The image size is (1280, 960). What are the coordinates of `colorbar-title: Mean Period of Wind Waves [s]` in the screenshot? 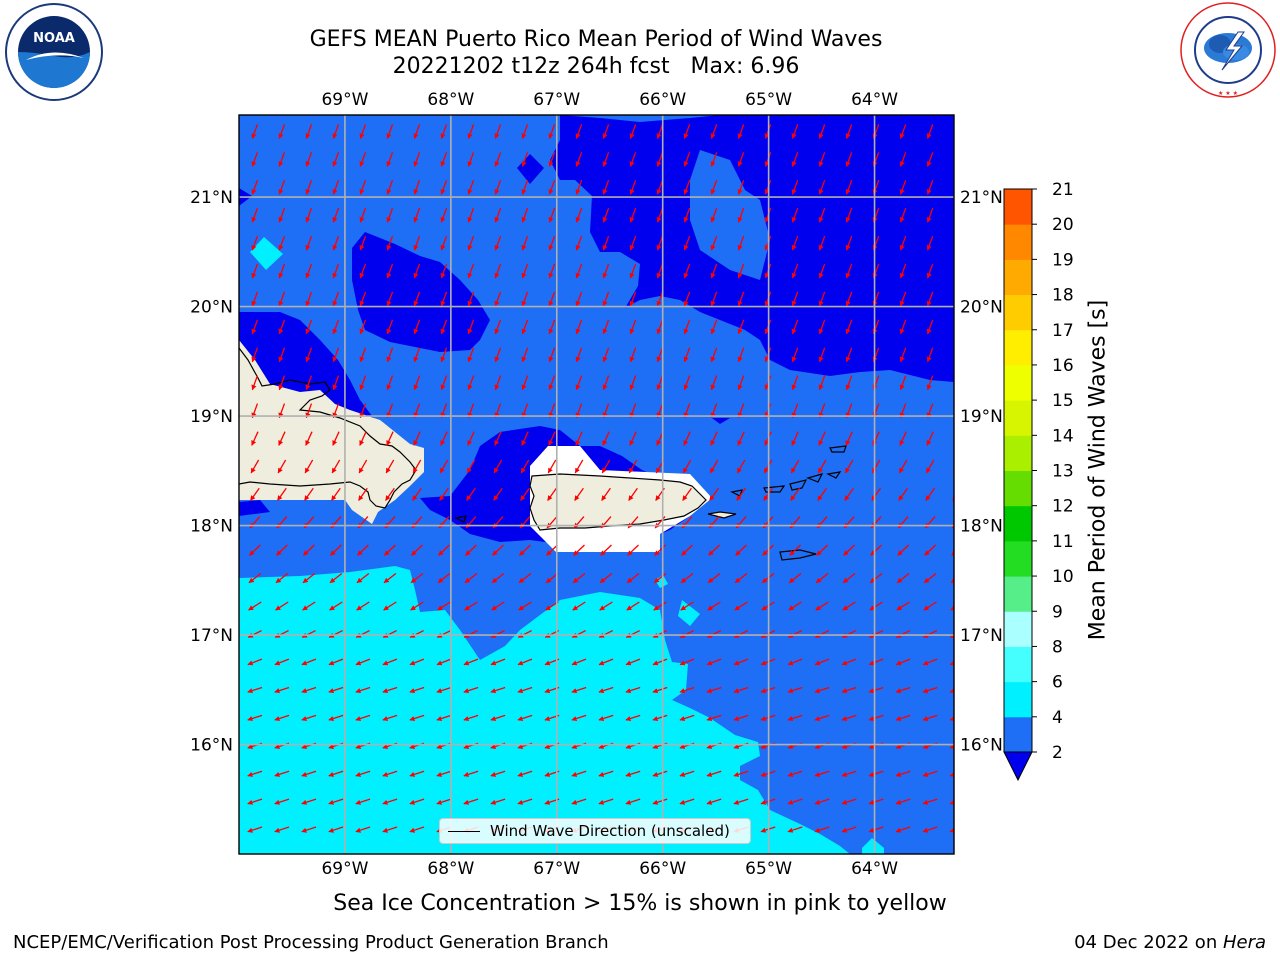 It's located at (1098, 470).